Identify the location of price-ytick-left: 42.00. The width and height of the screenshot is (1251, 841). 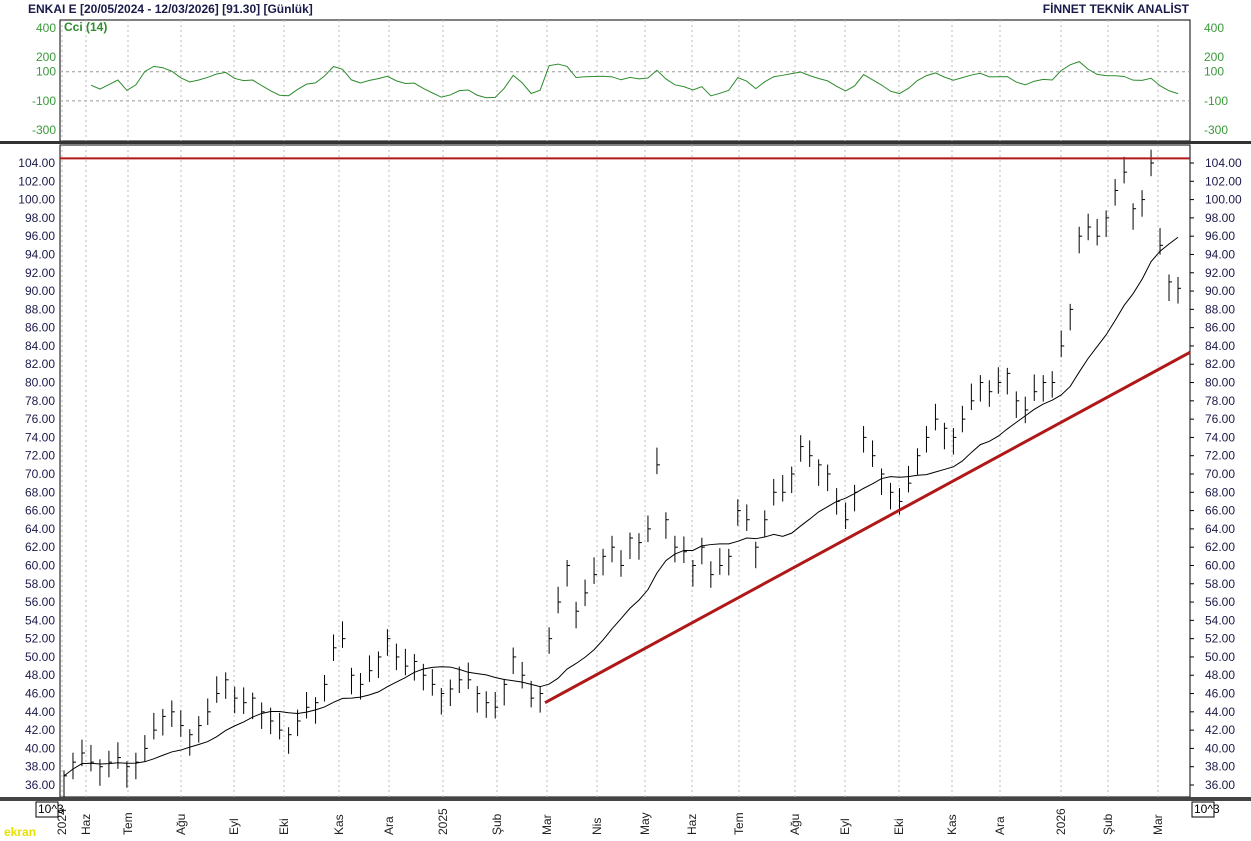
(40, 730).